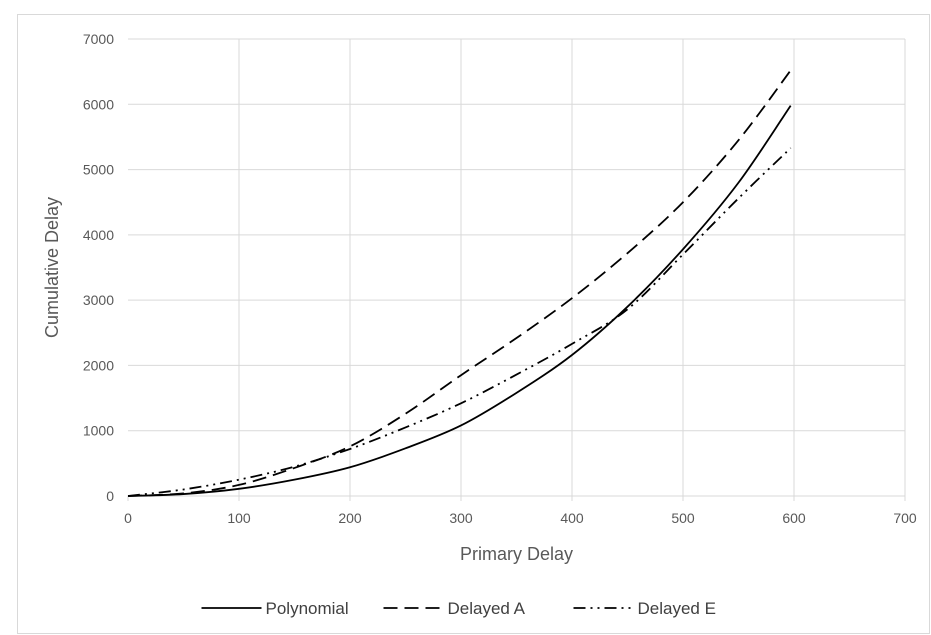 The width and height of the screenshot is (931, 635). I want to click on x-axis-title: Primary Delay, so click(516, 554).